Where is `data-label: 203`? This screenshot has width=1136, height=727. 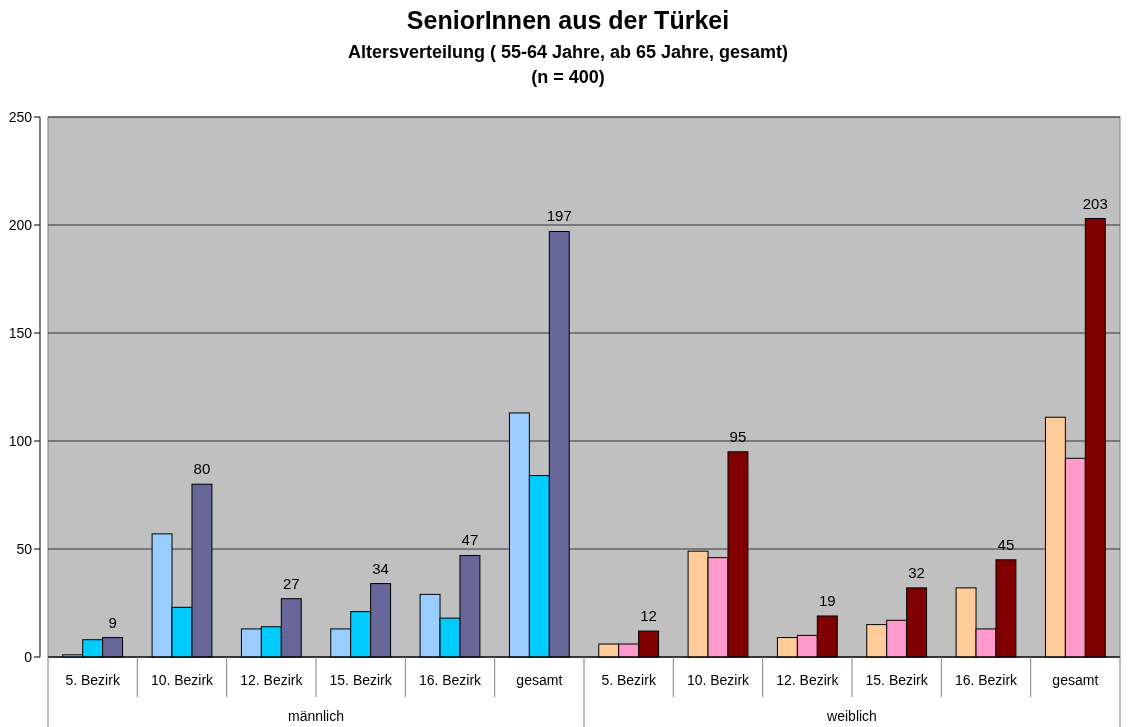 data-label: 203 is located at coordinates (1095, 203).